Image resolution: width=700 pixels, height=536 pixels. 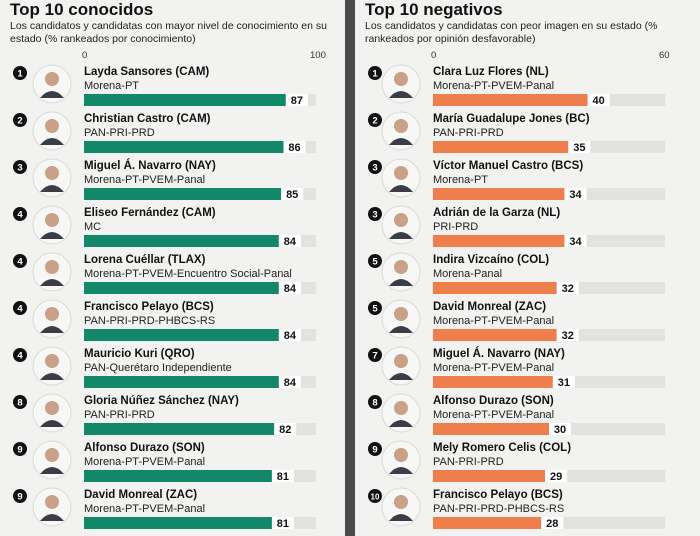 What do you see at coordinates (146, 72) in the screenshot?
I see `candidate-name: Layda Sansores (CAM)` at bounding box center [146, 72].